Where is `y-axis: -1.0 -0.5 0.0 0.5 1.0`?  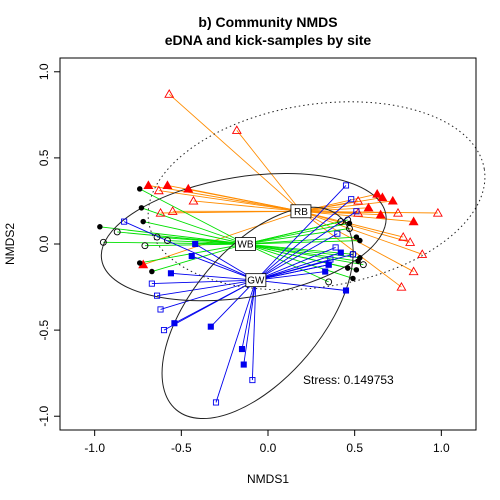 y-axis: -1.0 -0.5 0.0 0.5 1.0 is located at coordinates (48, 245).